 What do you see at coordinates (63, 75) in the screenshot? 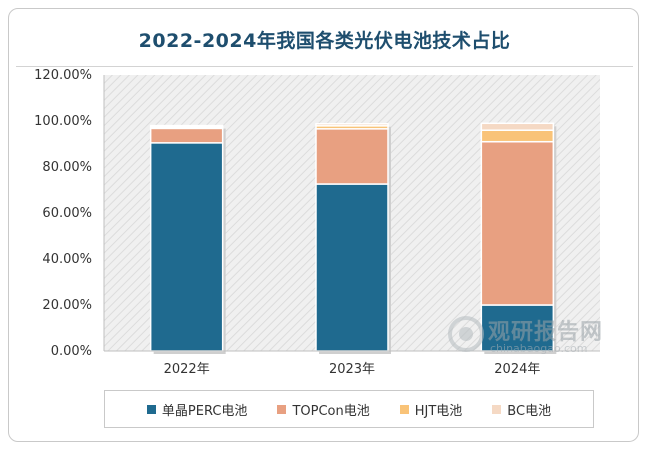
I see `y-tick-label: 120.00%` at bounding box center [63, 75].